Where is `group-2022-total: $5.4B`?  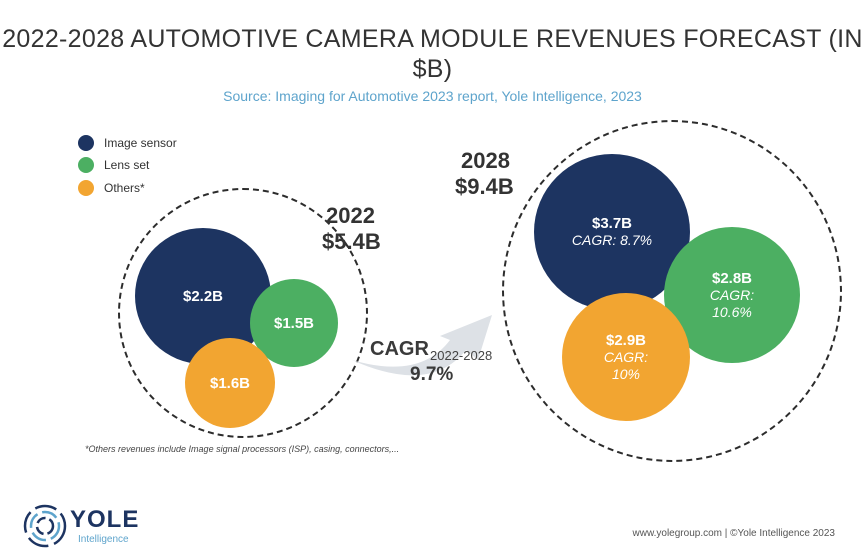
group-2022-total: $5.4B is located at coordinates (351, 241).